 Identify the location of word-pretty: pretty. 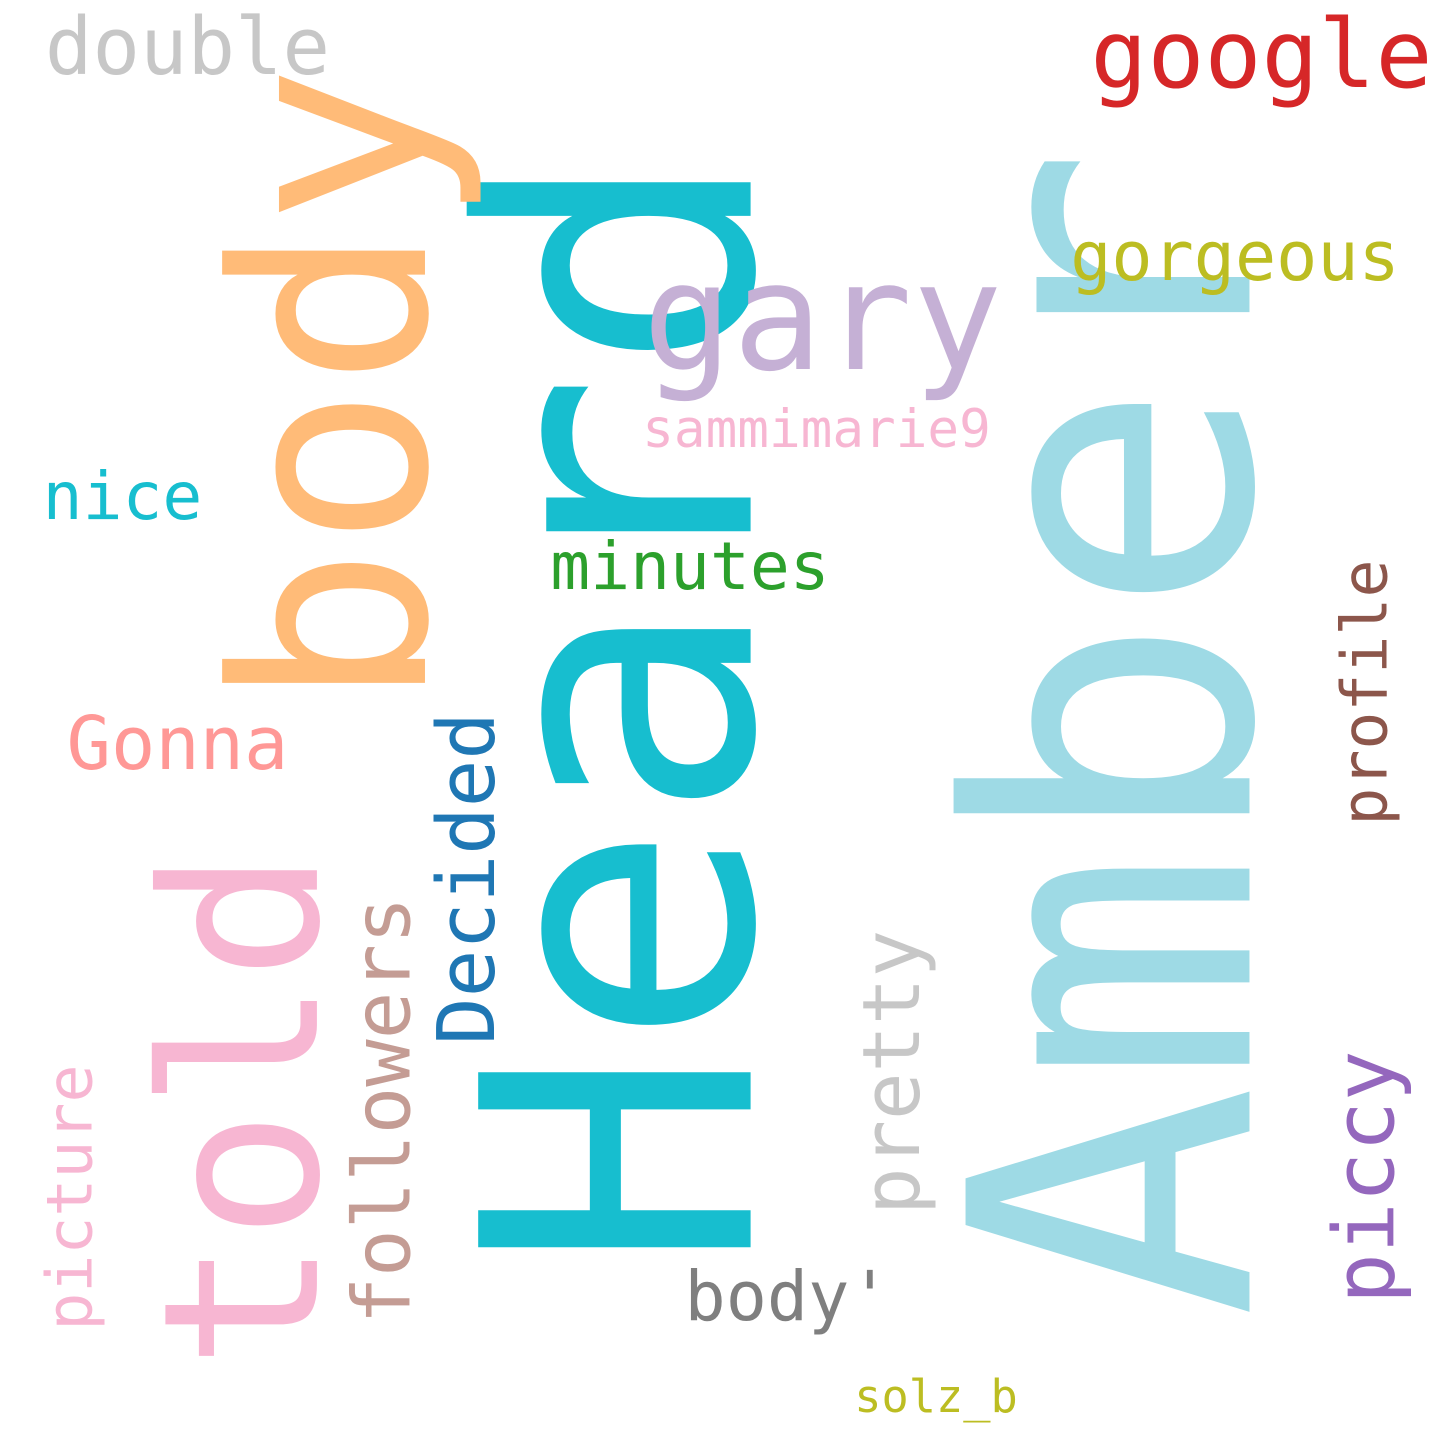
(892, 1072).